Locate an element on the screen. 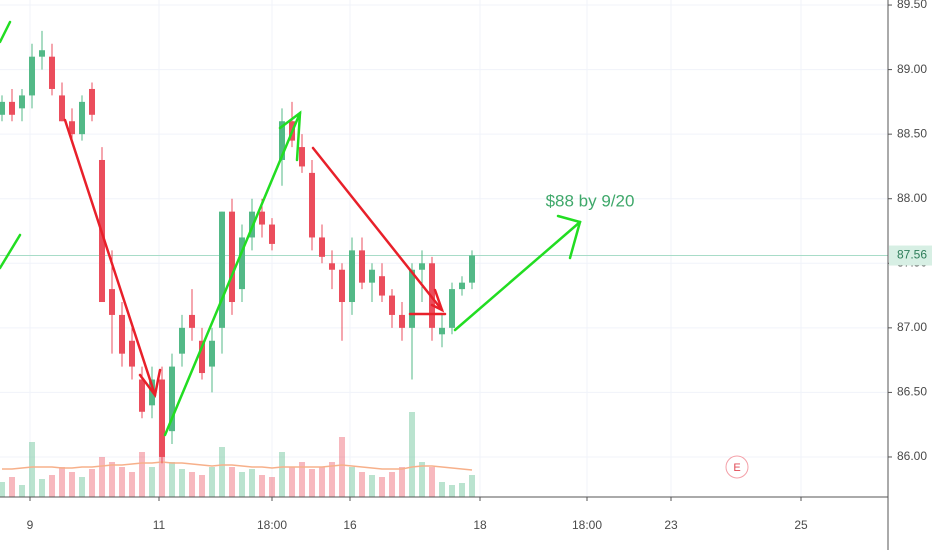 The width and height of the screenshot is (932, 550). x-tick-label: 23 is located at coordinates (671, 525).